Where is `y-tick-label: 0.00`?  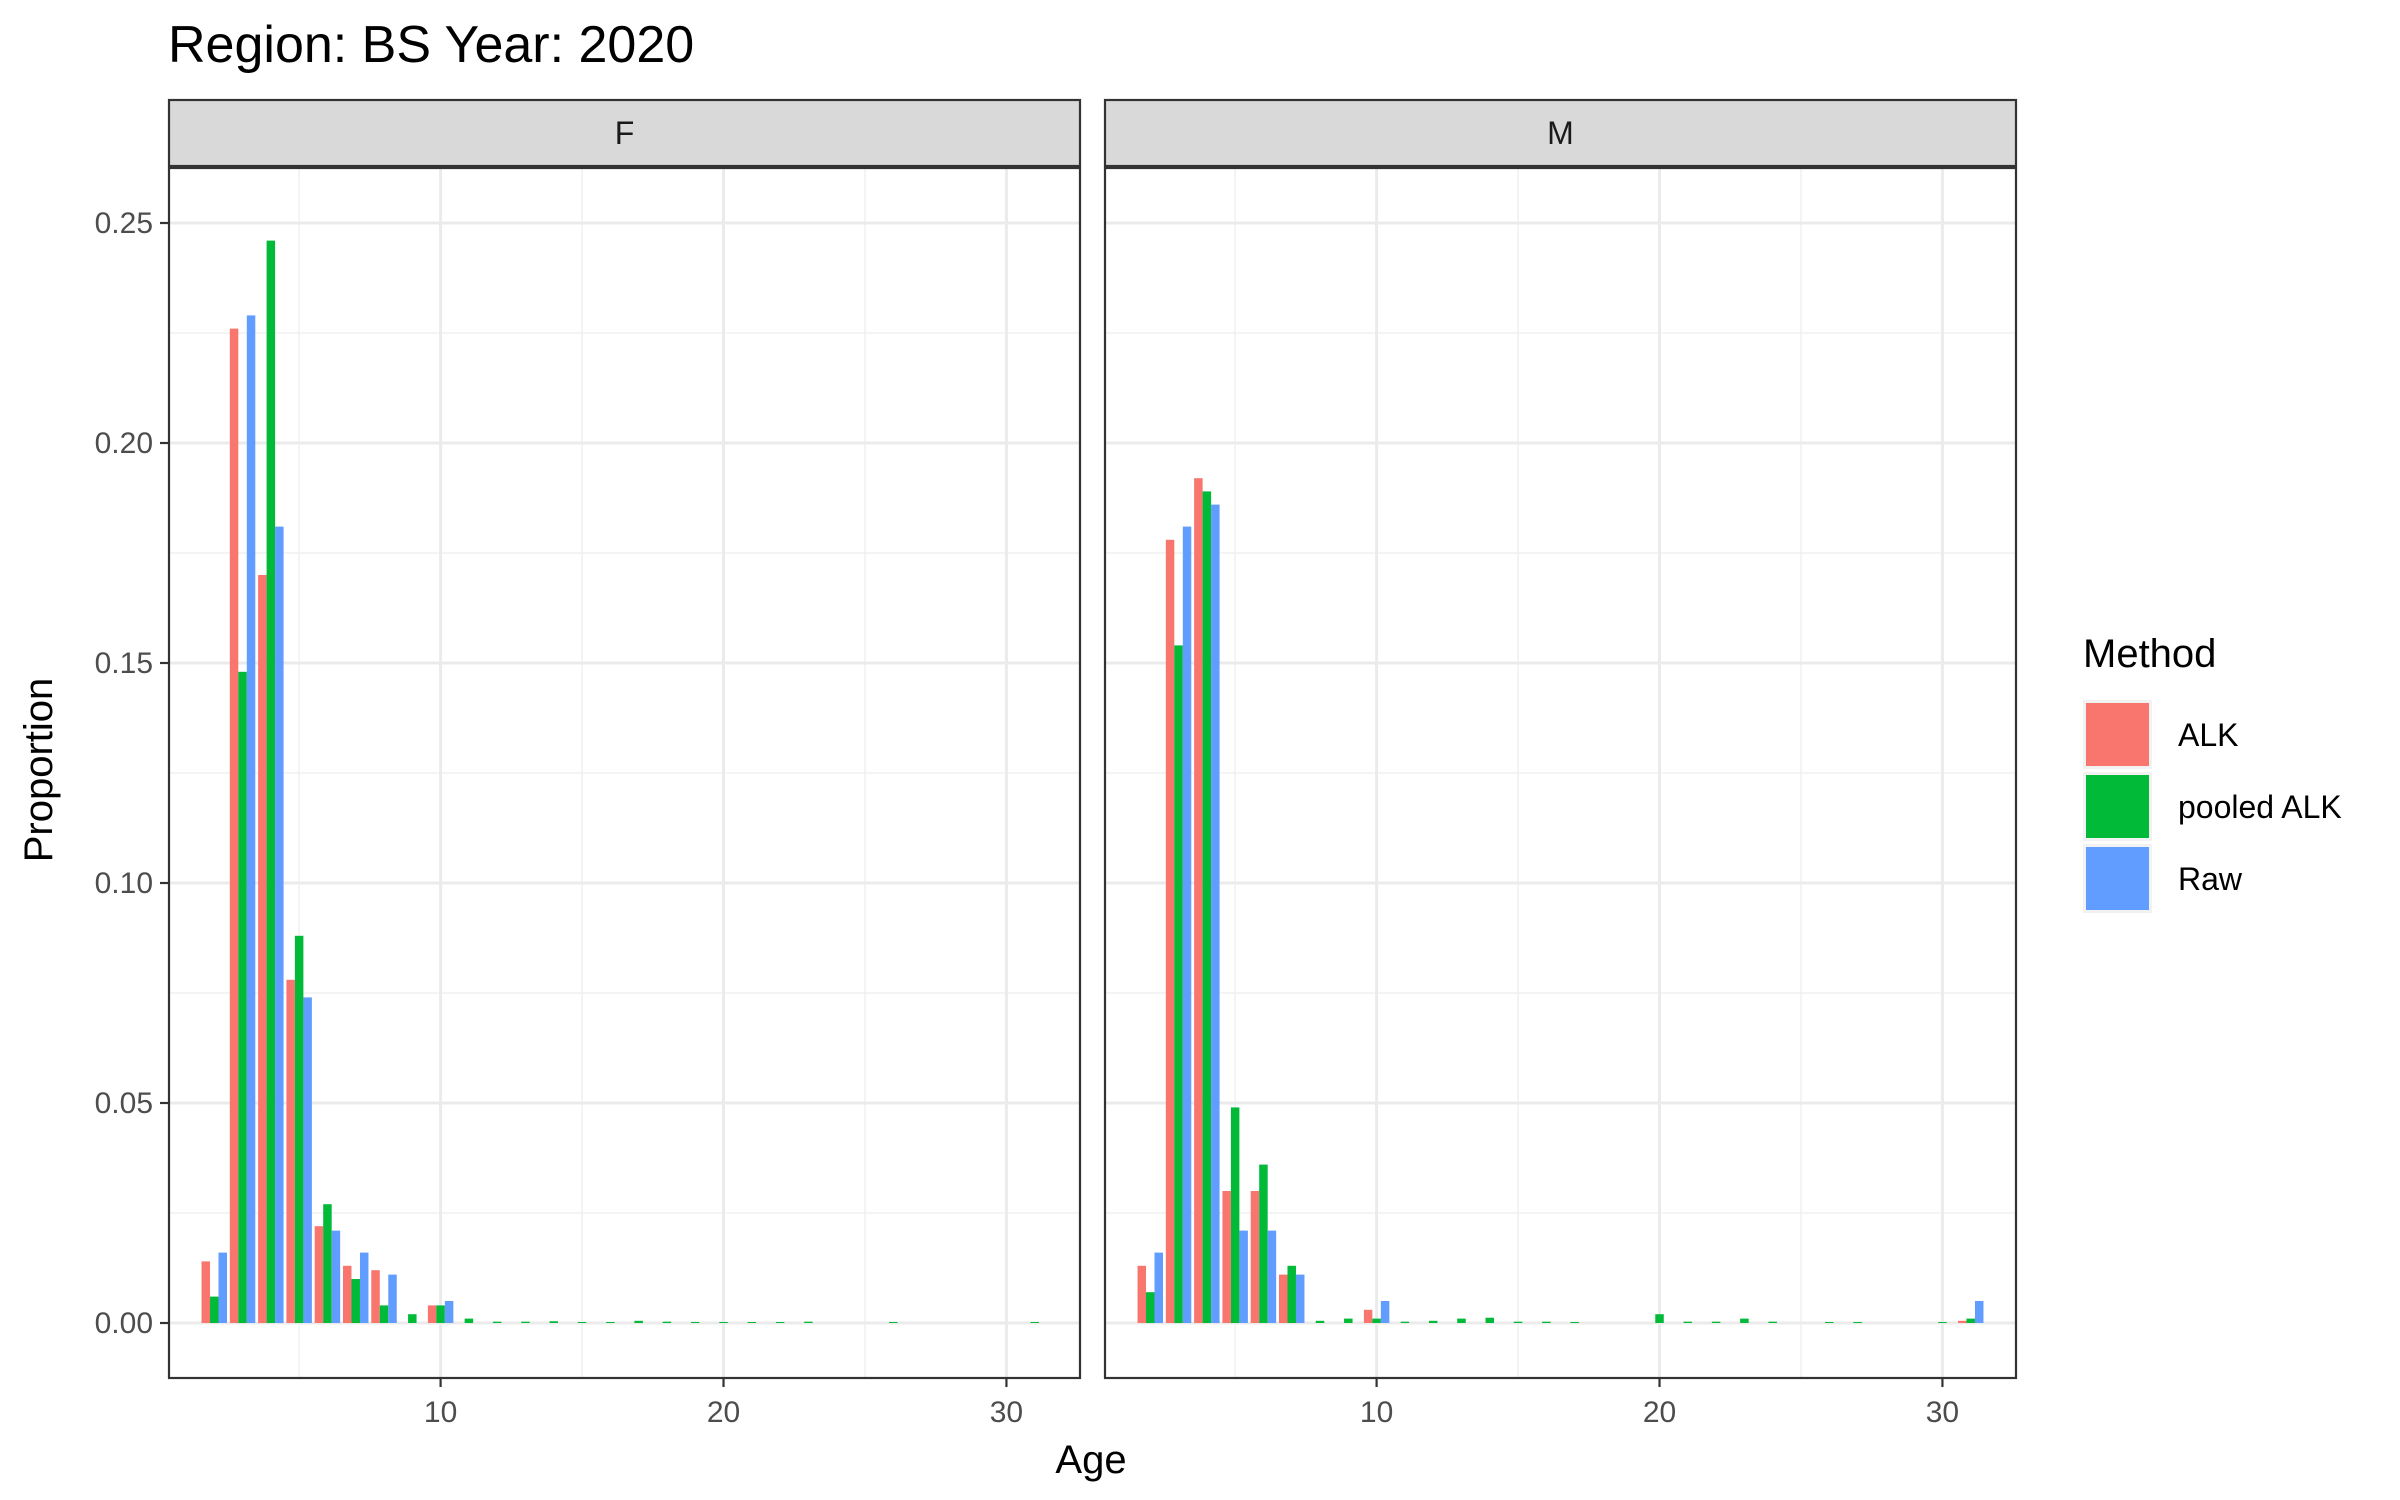
y-tick-label: 0.00 is located at coordinates (124, 1323).